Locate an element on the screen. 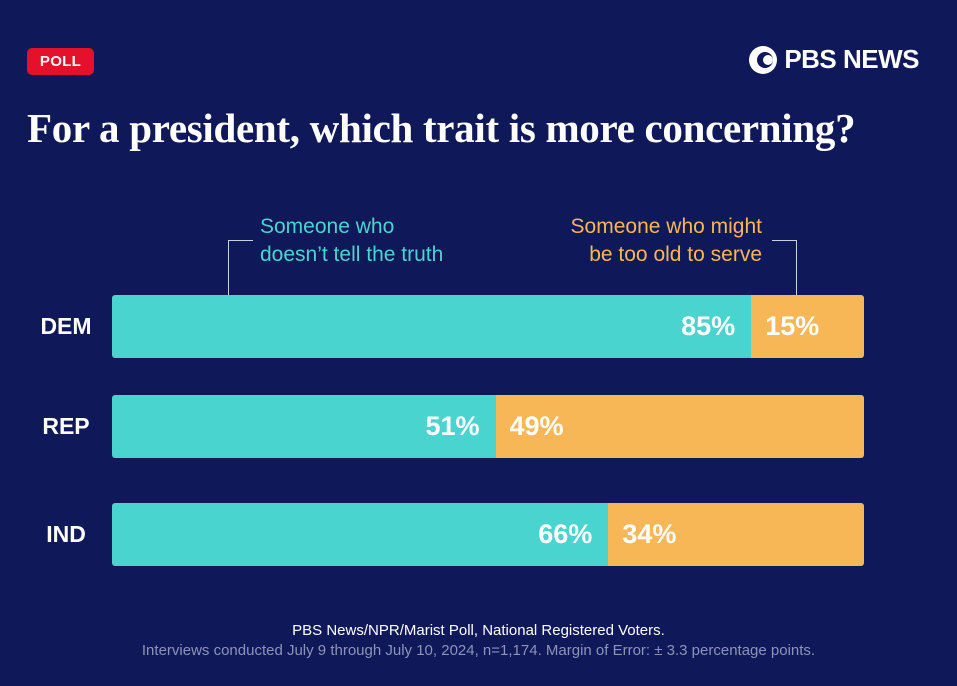 This screenshot has width=957, height=686. stacked-bar: 51% 49% is located at coordinates (488, 426).